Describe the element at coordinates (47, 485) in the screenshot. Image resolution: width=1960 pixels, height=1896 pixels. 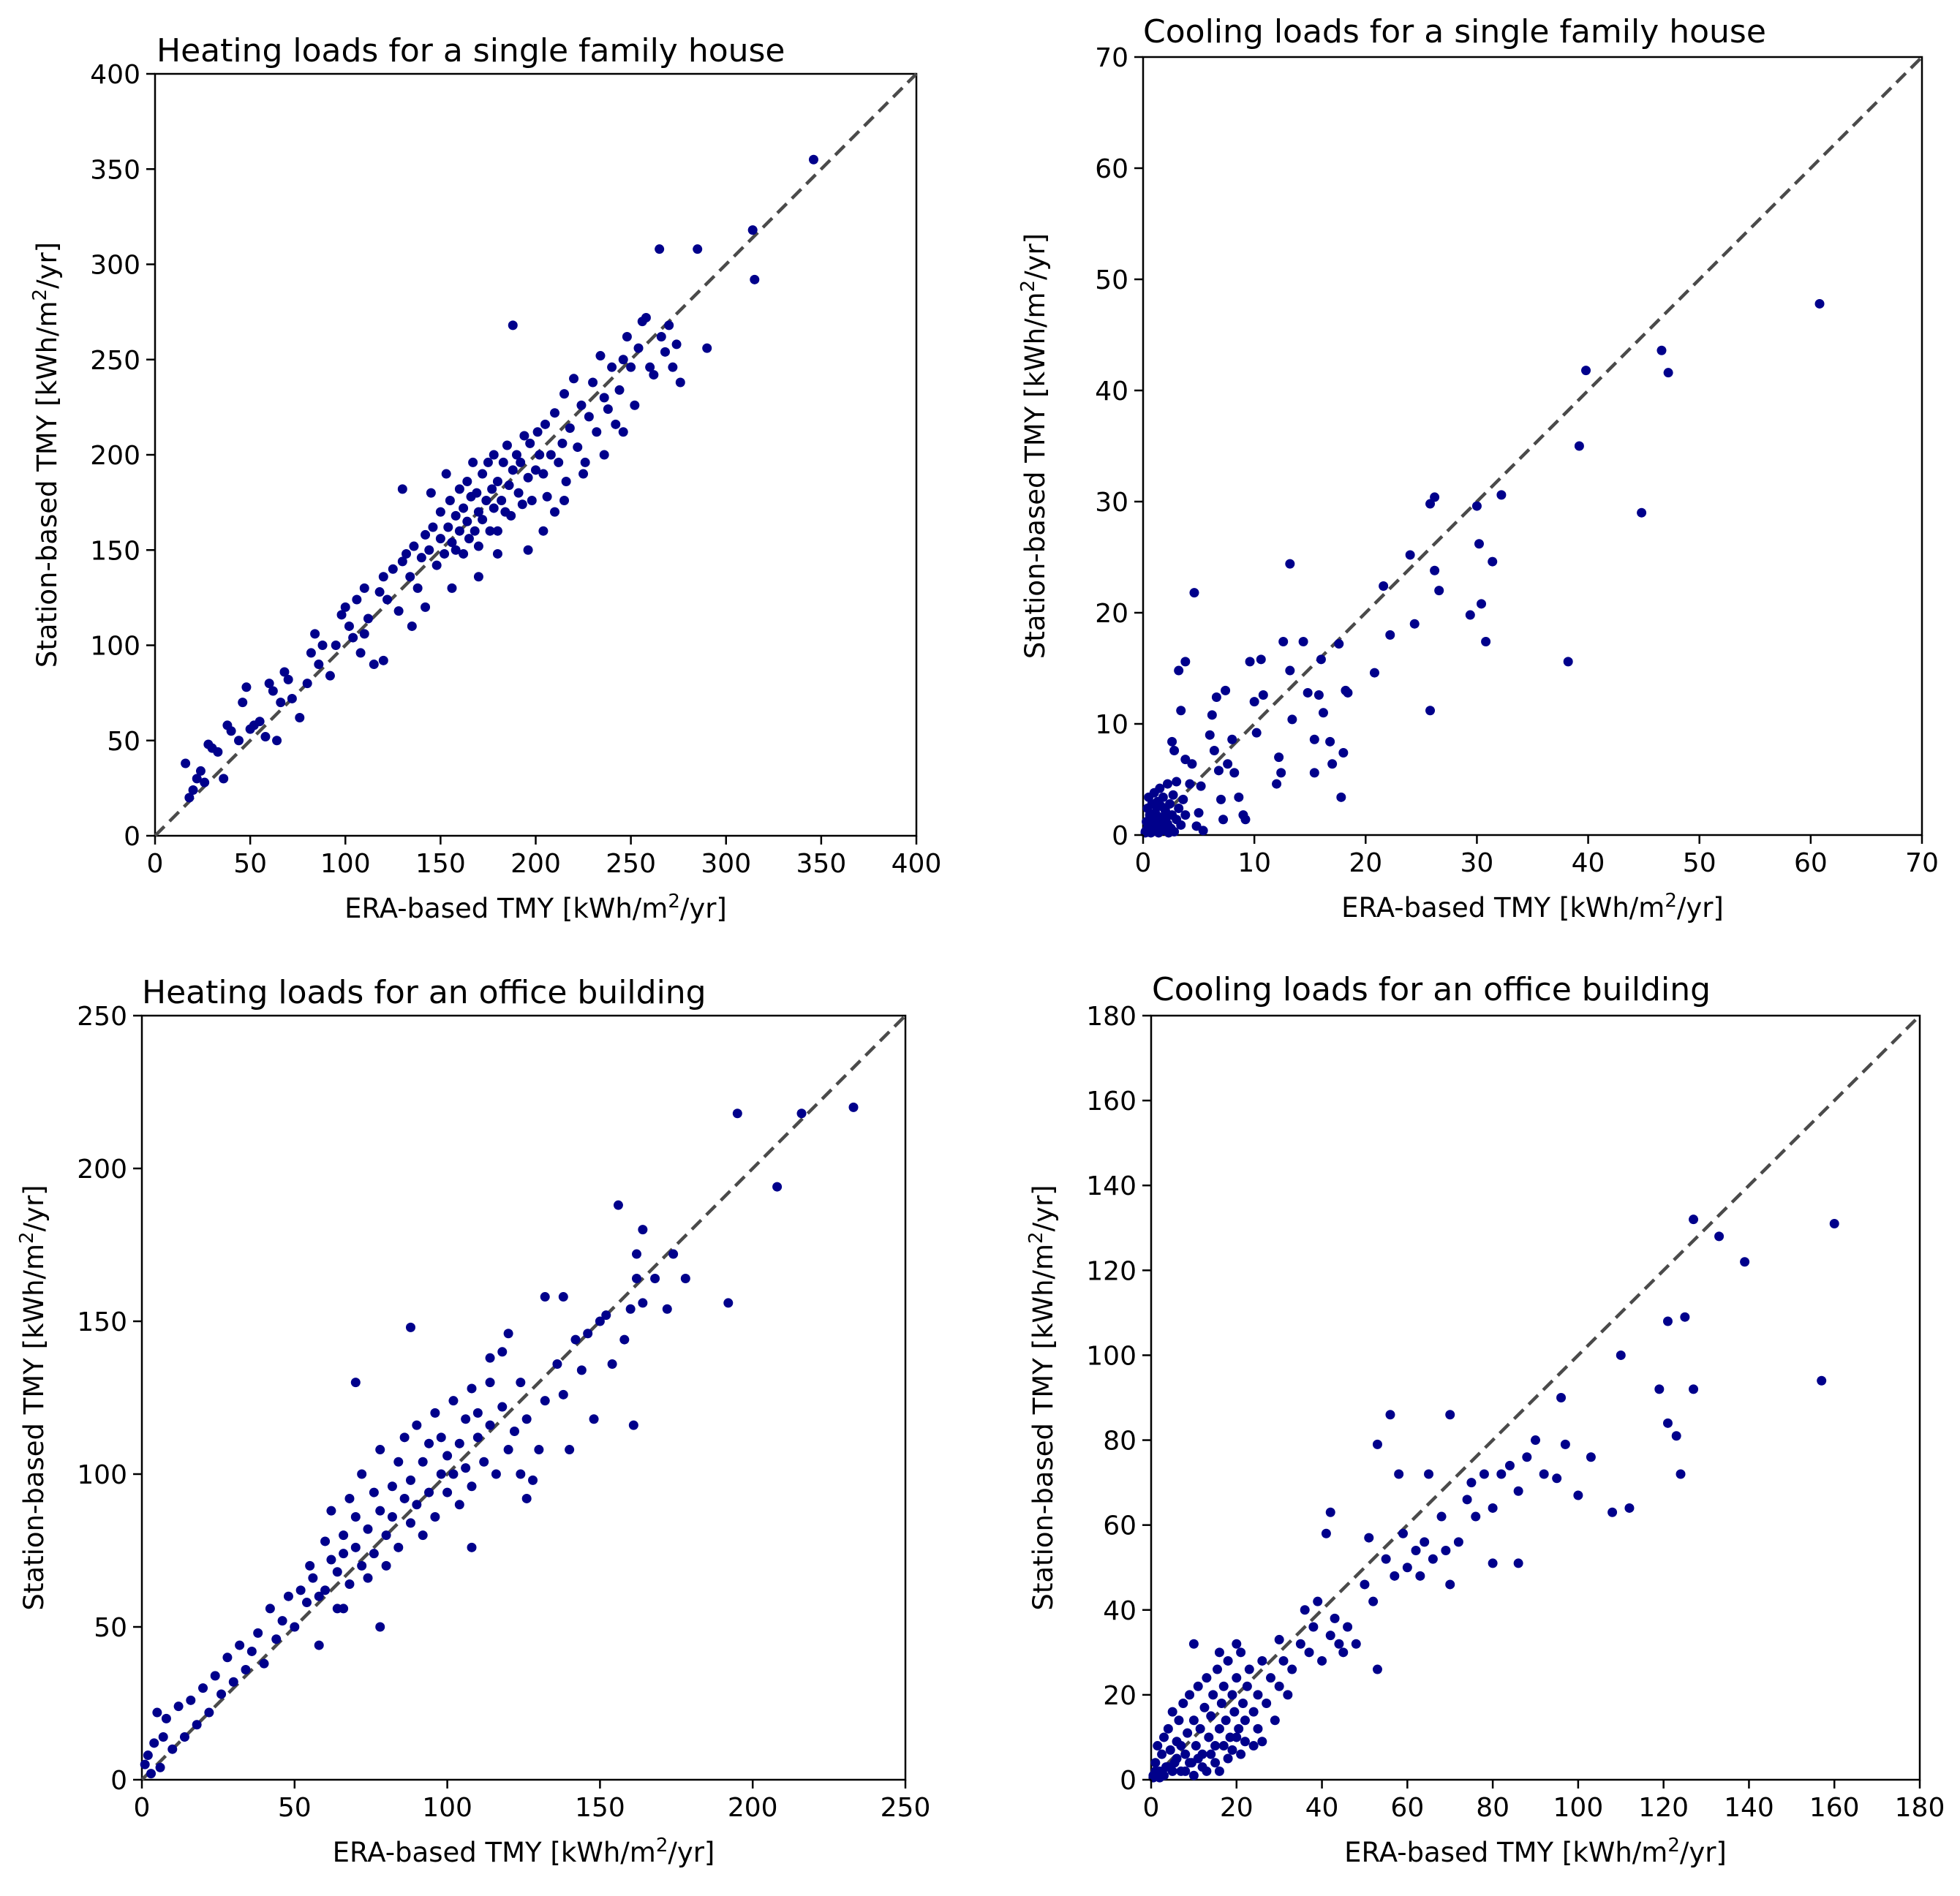
I see `y-axis-label-text: Station-based TMY [kWh/m` at that location.